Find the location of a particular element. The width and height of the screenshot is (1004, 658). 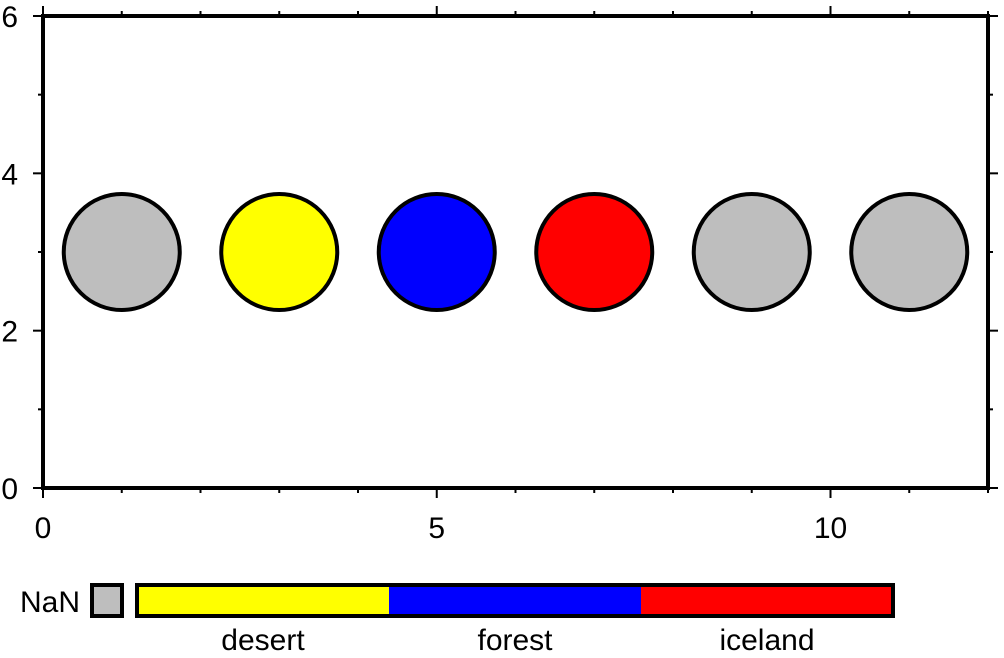

nan-label: NaN is located at coordinates (50, 602).